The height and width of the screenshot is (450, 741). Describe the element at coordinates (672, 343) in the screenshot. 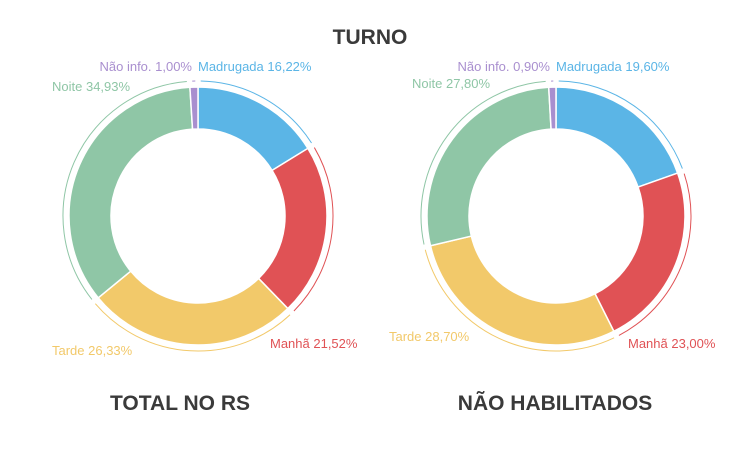

I see `slice-label-manha: Manhã 23,00%` at that location.